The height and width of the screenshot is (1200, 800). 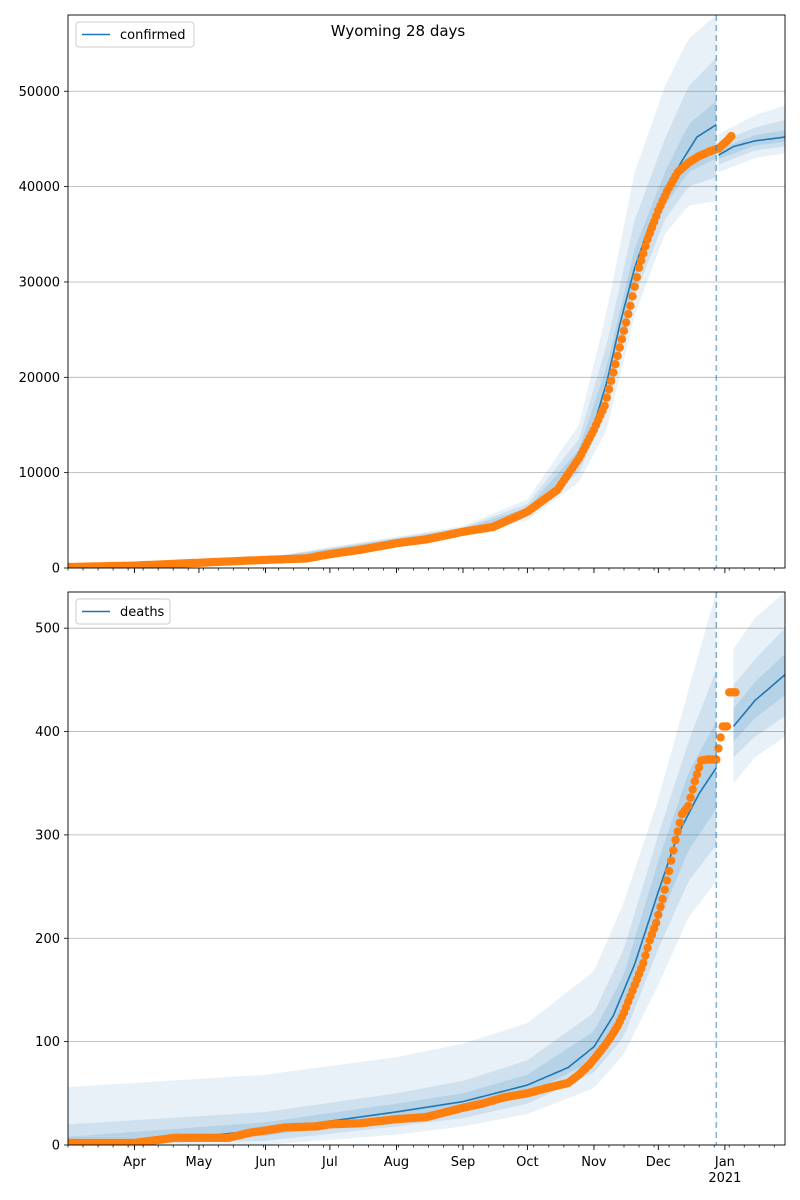 I want to click on legend: deaths, so click(x=123, y=611).